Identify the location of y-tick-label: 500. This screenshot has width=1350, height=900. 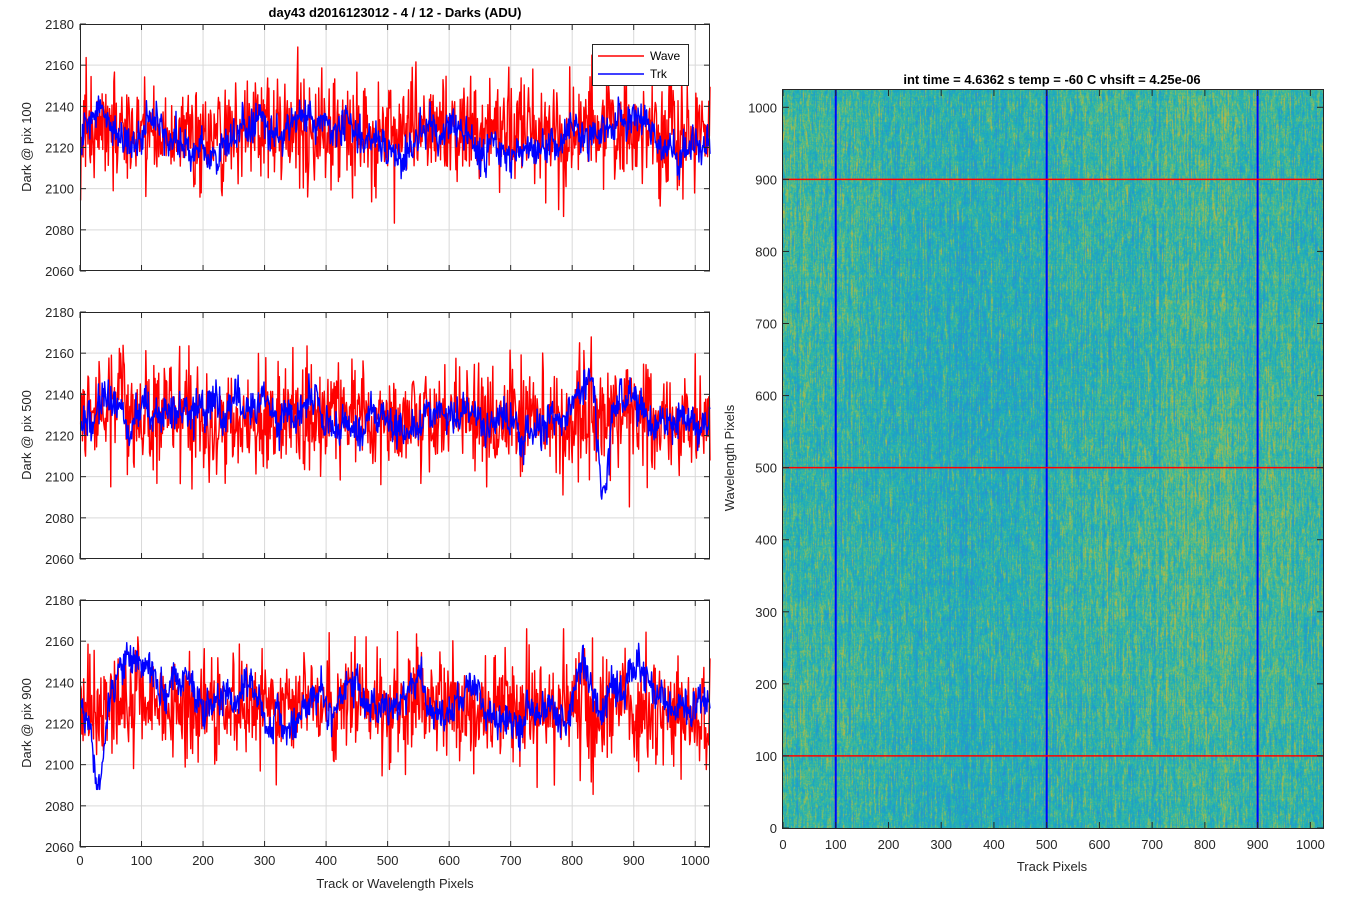
(766, 468).